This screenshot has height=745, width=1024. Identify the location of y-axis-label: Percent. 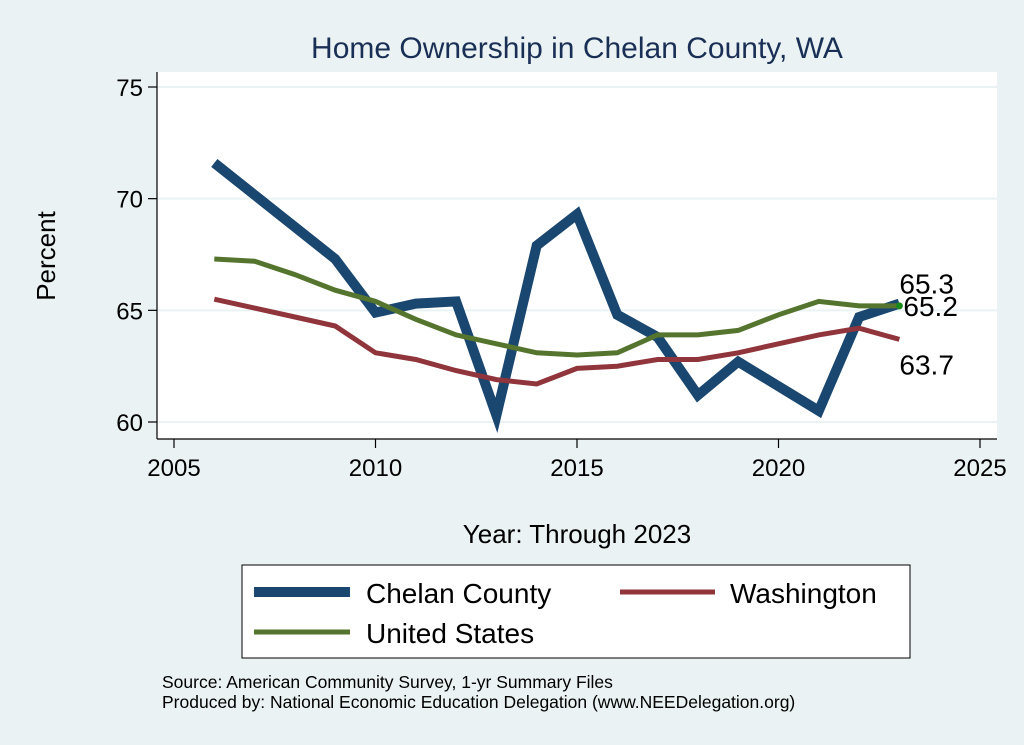
(46, 255).